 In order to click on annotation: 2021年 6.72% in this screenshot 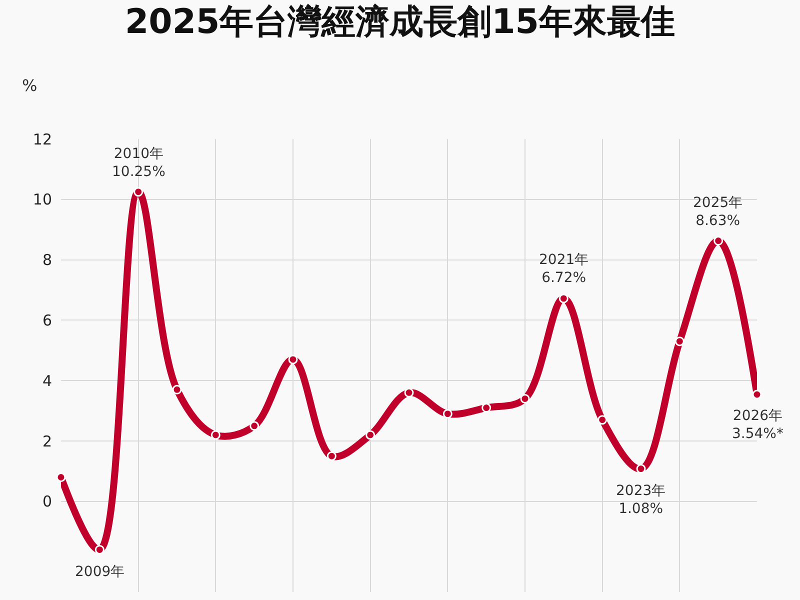, I will do `click(564, 269)`.